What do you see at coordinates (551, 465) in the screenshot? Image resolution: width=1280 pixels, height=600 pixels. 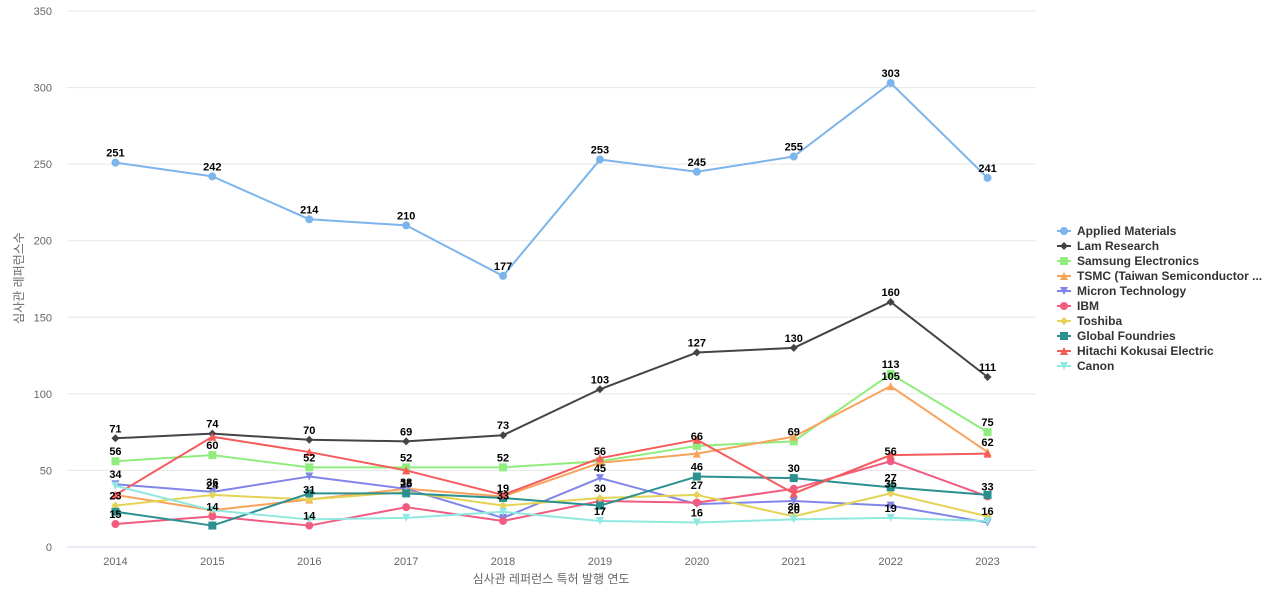 I see `series-line-hitachi-kokusai-electric` at bounding box center [551, 465].